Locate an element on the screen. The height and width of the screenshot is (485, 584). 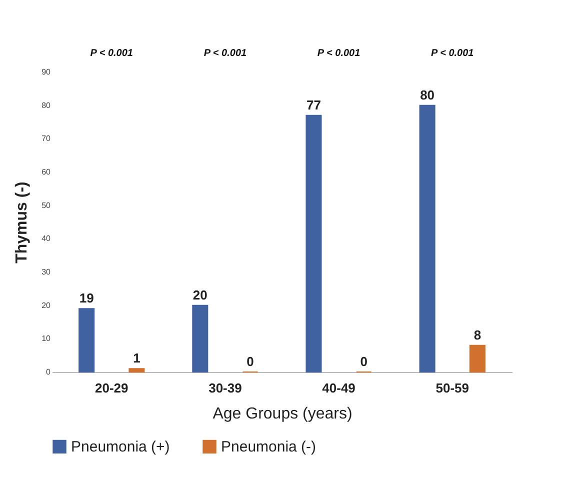
x-tick-label: 30-39 is located at coordinates (225, 388).